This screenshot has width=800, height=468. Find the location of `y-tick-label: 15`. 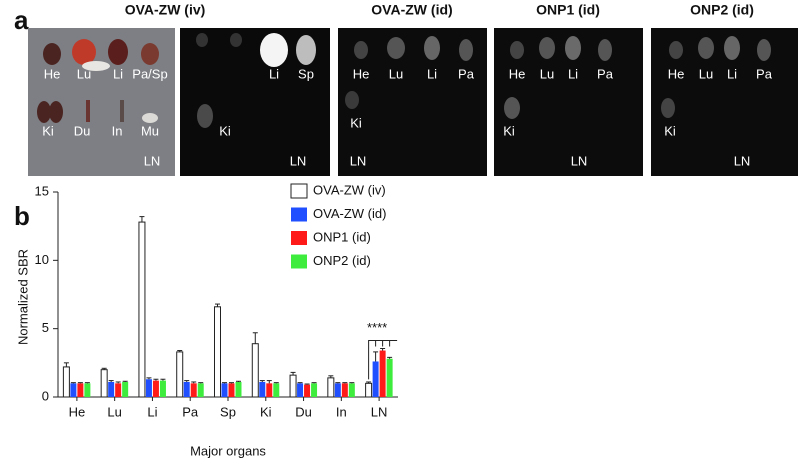

y-tick-label: 15 is located at coordinates (42, 190).